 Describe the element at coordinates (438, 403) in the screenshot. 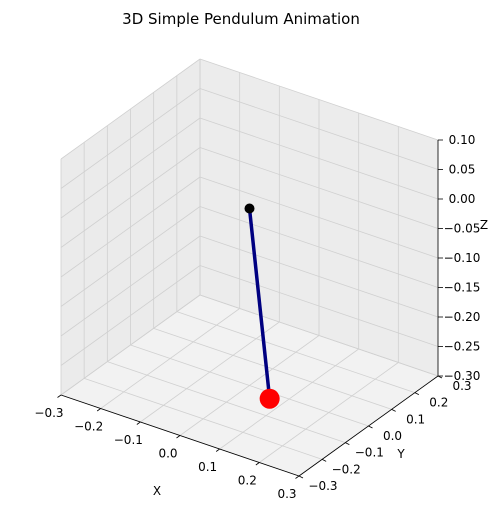

I see `y-tick-label: 0.2` at that location.